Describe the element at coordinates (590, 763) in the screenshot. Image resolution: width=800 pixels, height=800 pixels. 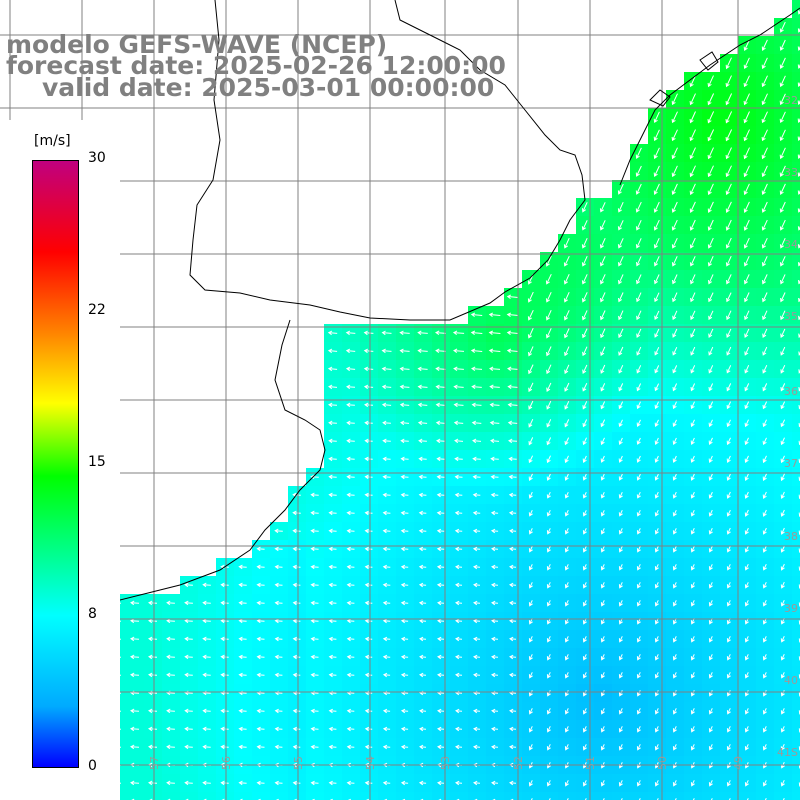
I see `longitude-label: 51` at that location.